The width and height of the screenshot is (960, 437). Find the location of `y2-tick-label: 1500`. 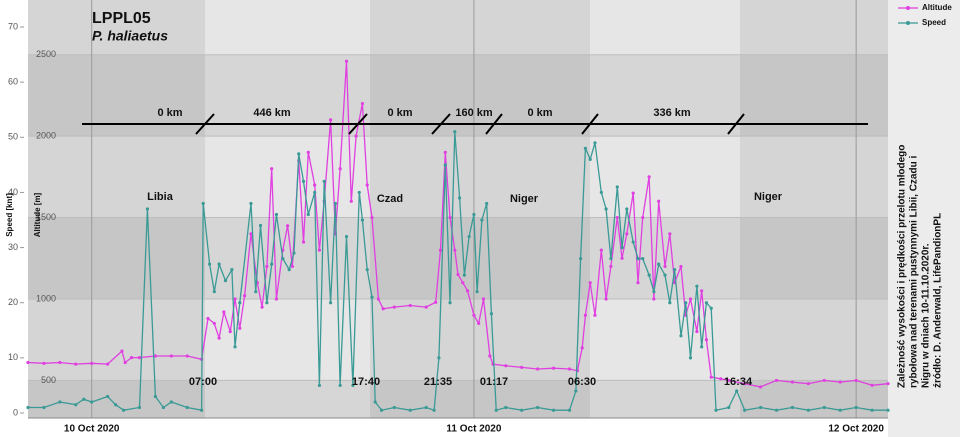

y2-tick-label: 1500 is located at coordinates (46, 217).